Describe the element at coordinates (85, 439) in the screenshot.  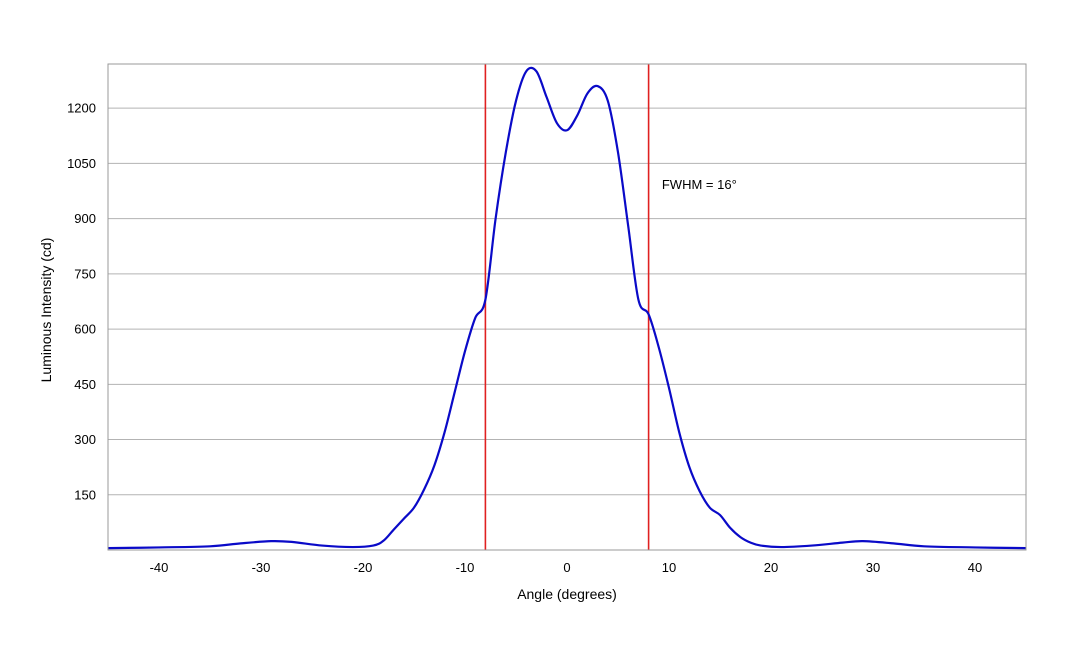
I see `y-tick-label: 300` at that location.